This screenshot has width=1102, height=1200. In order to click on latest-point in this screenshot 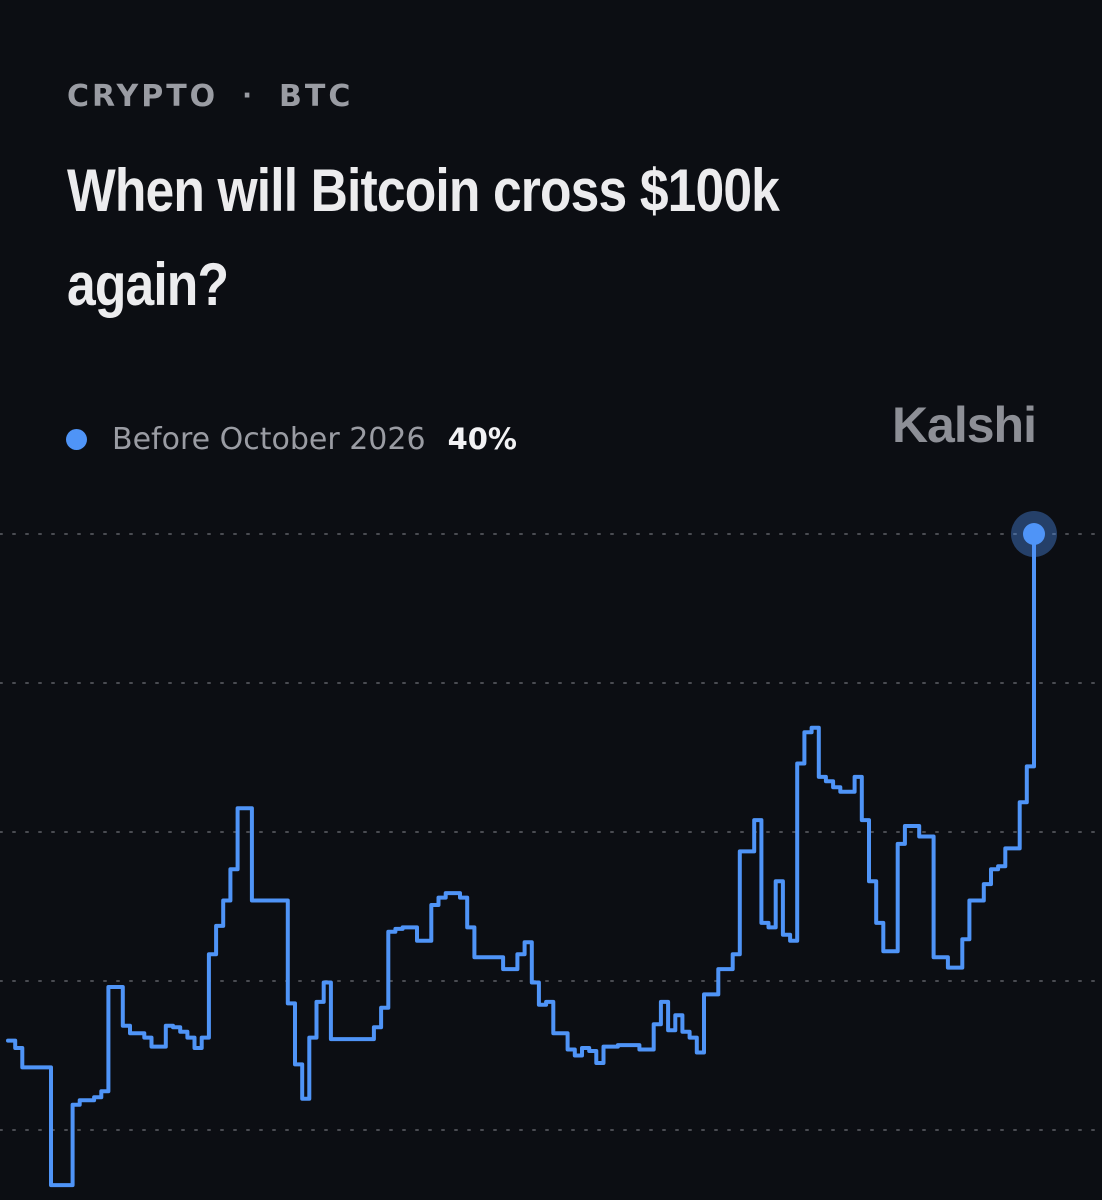, I will do `click(1034, 534)`.